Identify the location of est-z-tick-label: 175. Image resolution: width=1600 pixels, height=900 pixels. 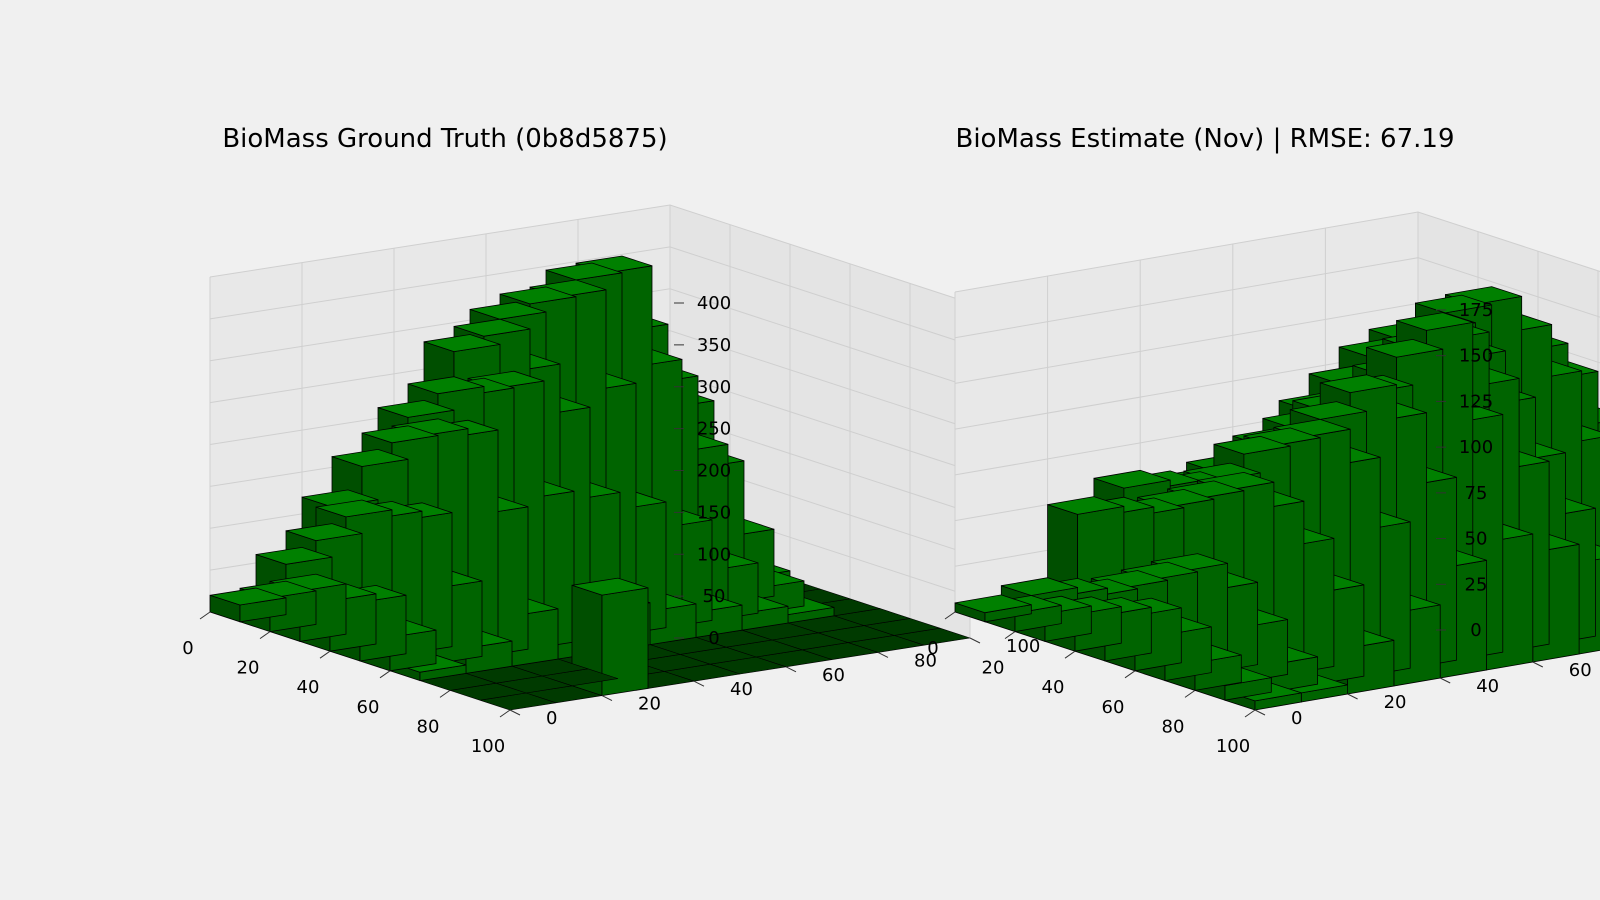
(1476, 310).